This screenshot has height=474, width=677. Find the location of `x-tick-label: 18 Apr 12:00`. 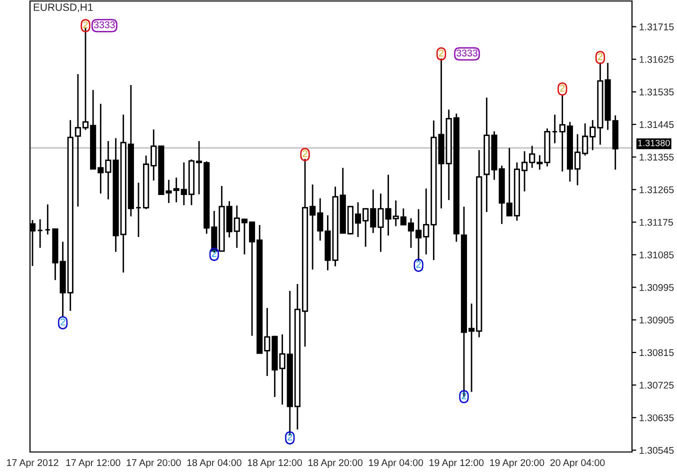

x-tick-label: 18 Apr 12:00 is located at coordinates (275, 463).